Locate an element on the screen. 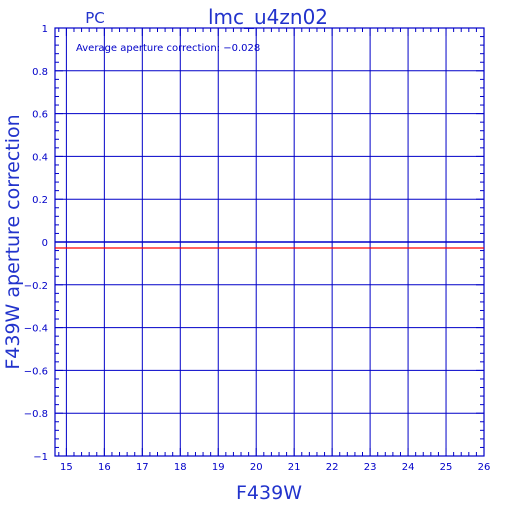 This screenshot has width=512, height=512. y-tick-label: −0.4 is located at coordinates (36, 329).